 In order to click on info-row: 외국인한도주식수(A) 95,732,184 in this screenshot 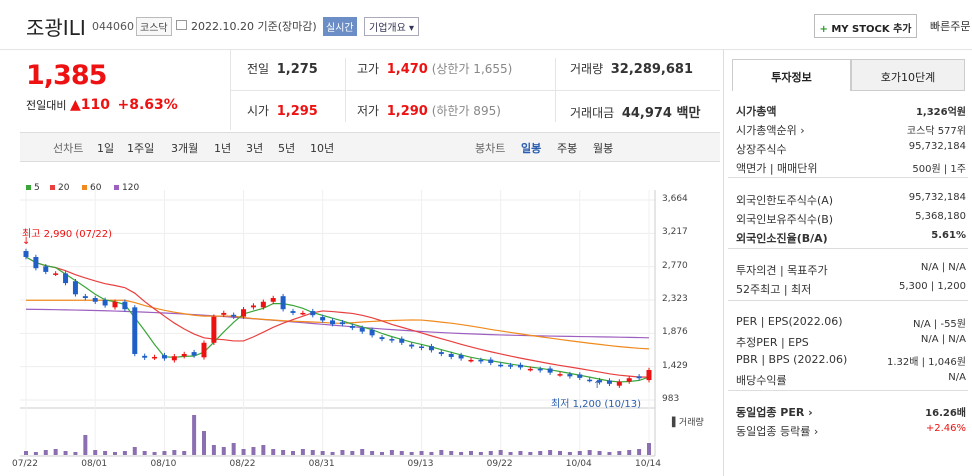, I will do `click(851, 200)`.